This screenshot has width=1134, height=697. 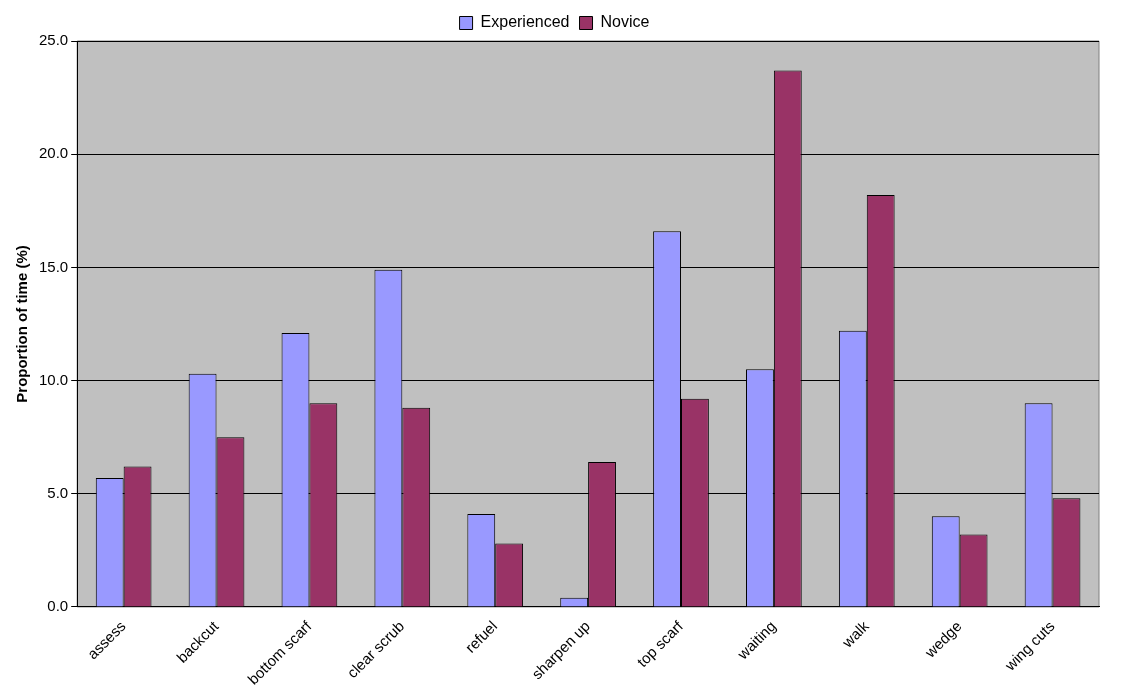 What do you see at coordinates (58, 492) in the screenshot?
I see `y-tick-label: 5.0` at bounding box center [58, 492].